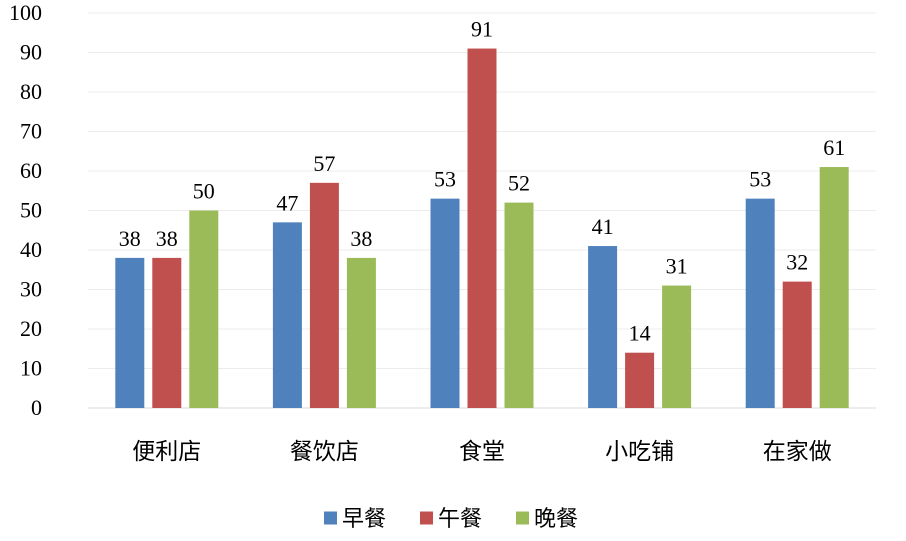 Image resolution: width=906 pixels, height=541 pixels. I want to click on category-label: 小吃铺, so click(639, 452).